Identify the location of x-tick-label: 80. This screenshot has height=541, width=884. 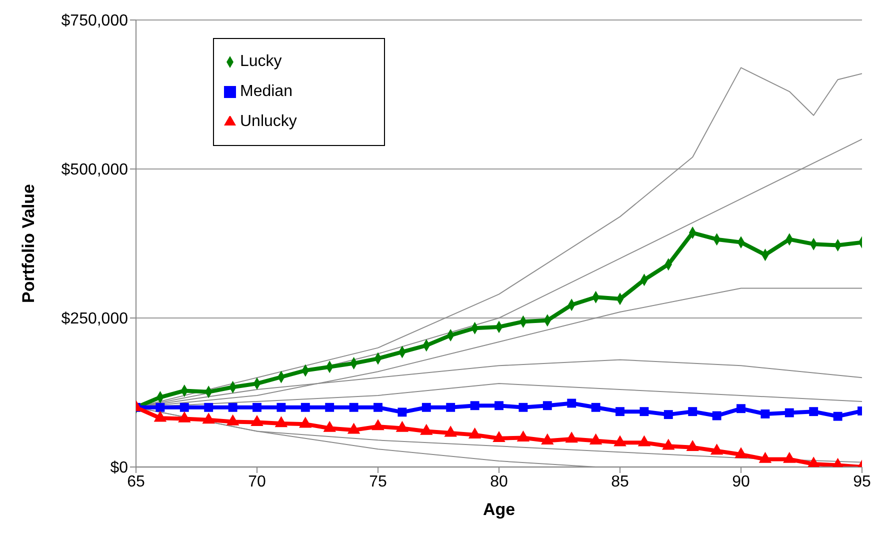
(499, 481).